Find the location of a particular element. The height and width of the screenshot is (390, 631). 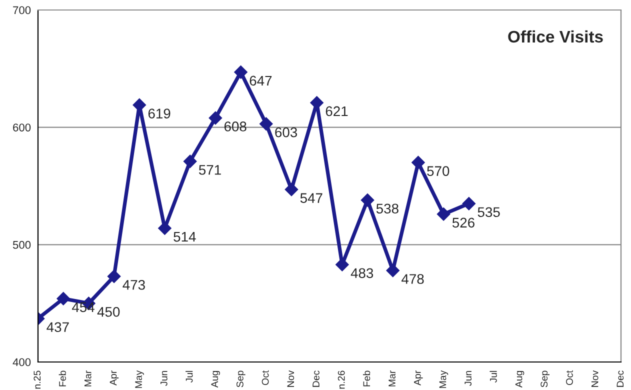

x-tick-label: n.26 is located at coordinates (341, 379).